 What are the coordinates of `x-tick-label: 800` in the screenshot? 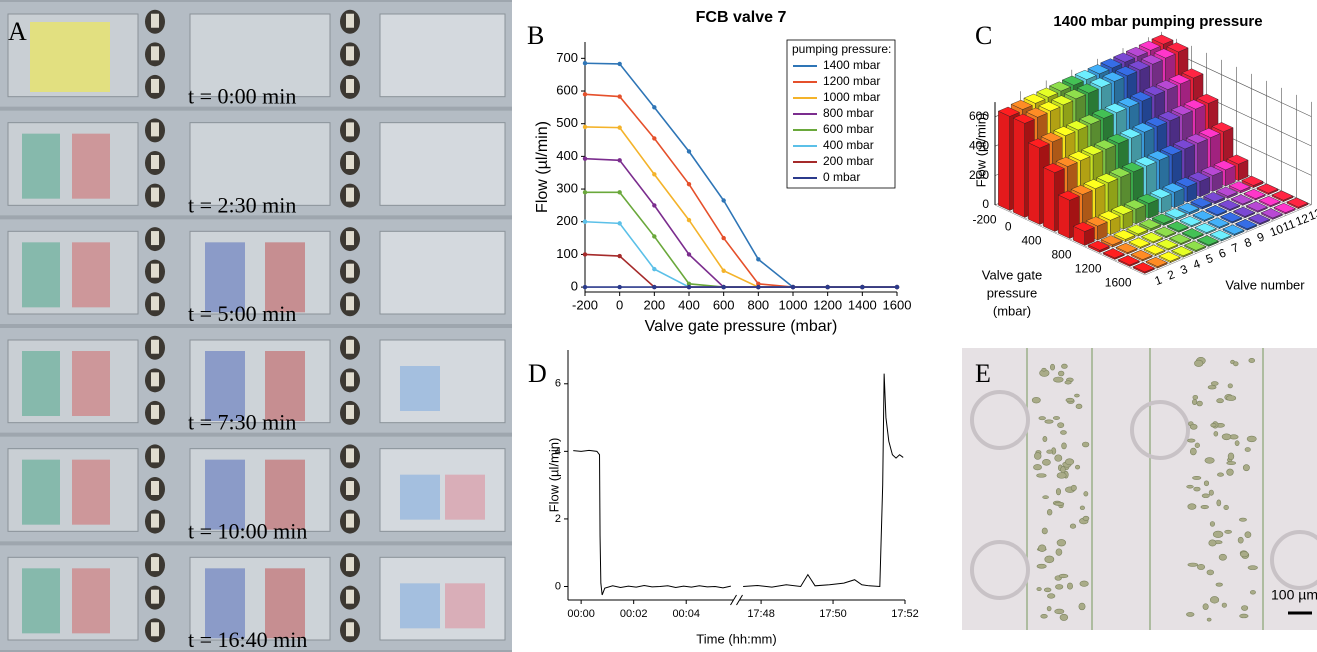 It's located at (758, 304).